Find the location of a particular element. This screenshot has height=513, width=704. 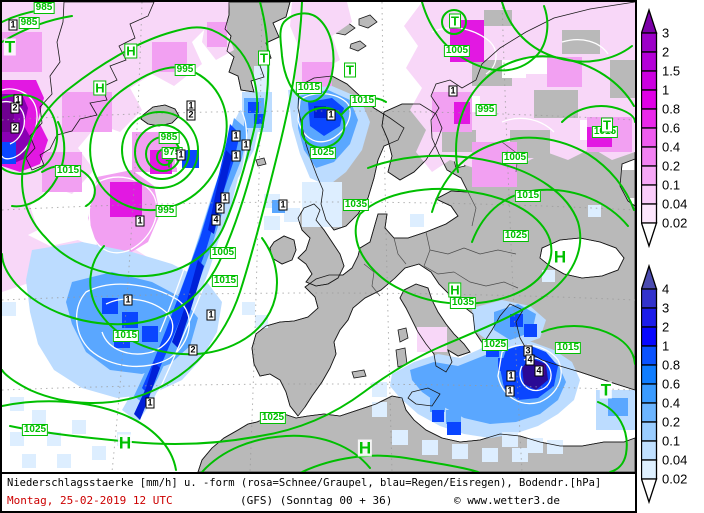

snow-intensity-scale: 3 2 1.5 1 0.8 0.6 0.4 0.2 0.1 0.04 0.02 is located at coordinates (664, 128).